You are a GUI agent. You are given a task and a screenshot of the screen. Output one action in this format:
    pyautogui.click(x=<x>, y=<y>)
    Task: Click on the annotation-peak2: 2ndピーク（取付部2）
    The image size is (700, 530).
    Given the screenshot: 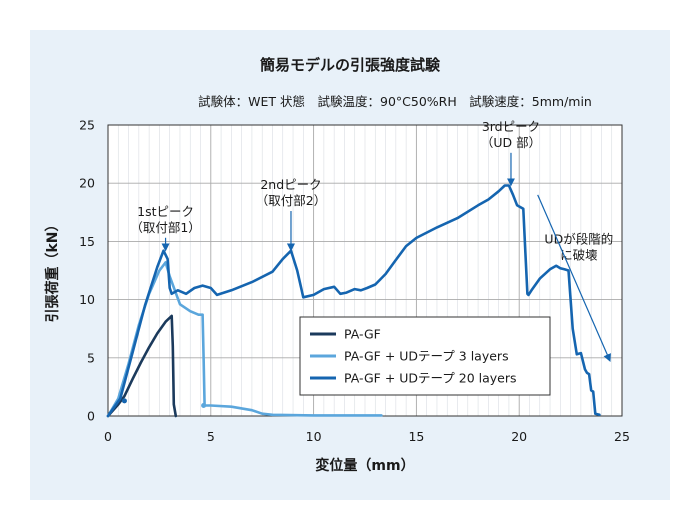 What is the action you would take?
    pyautogui.click(x=291, y=214)
    